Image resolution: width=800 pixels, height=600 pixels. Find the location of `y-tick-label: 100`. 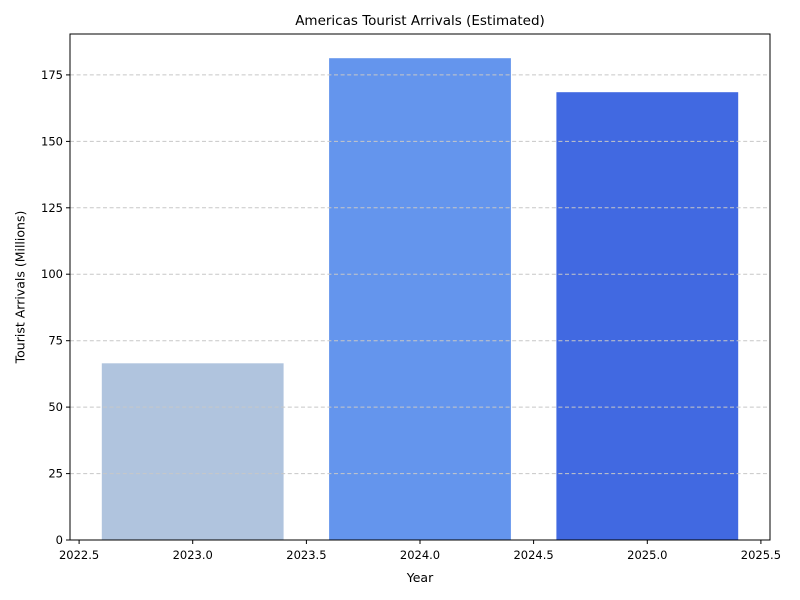

y-tick-label: 100 is located at coordinates (52, 274).